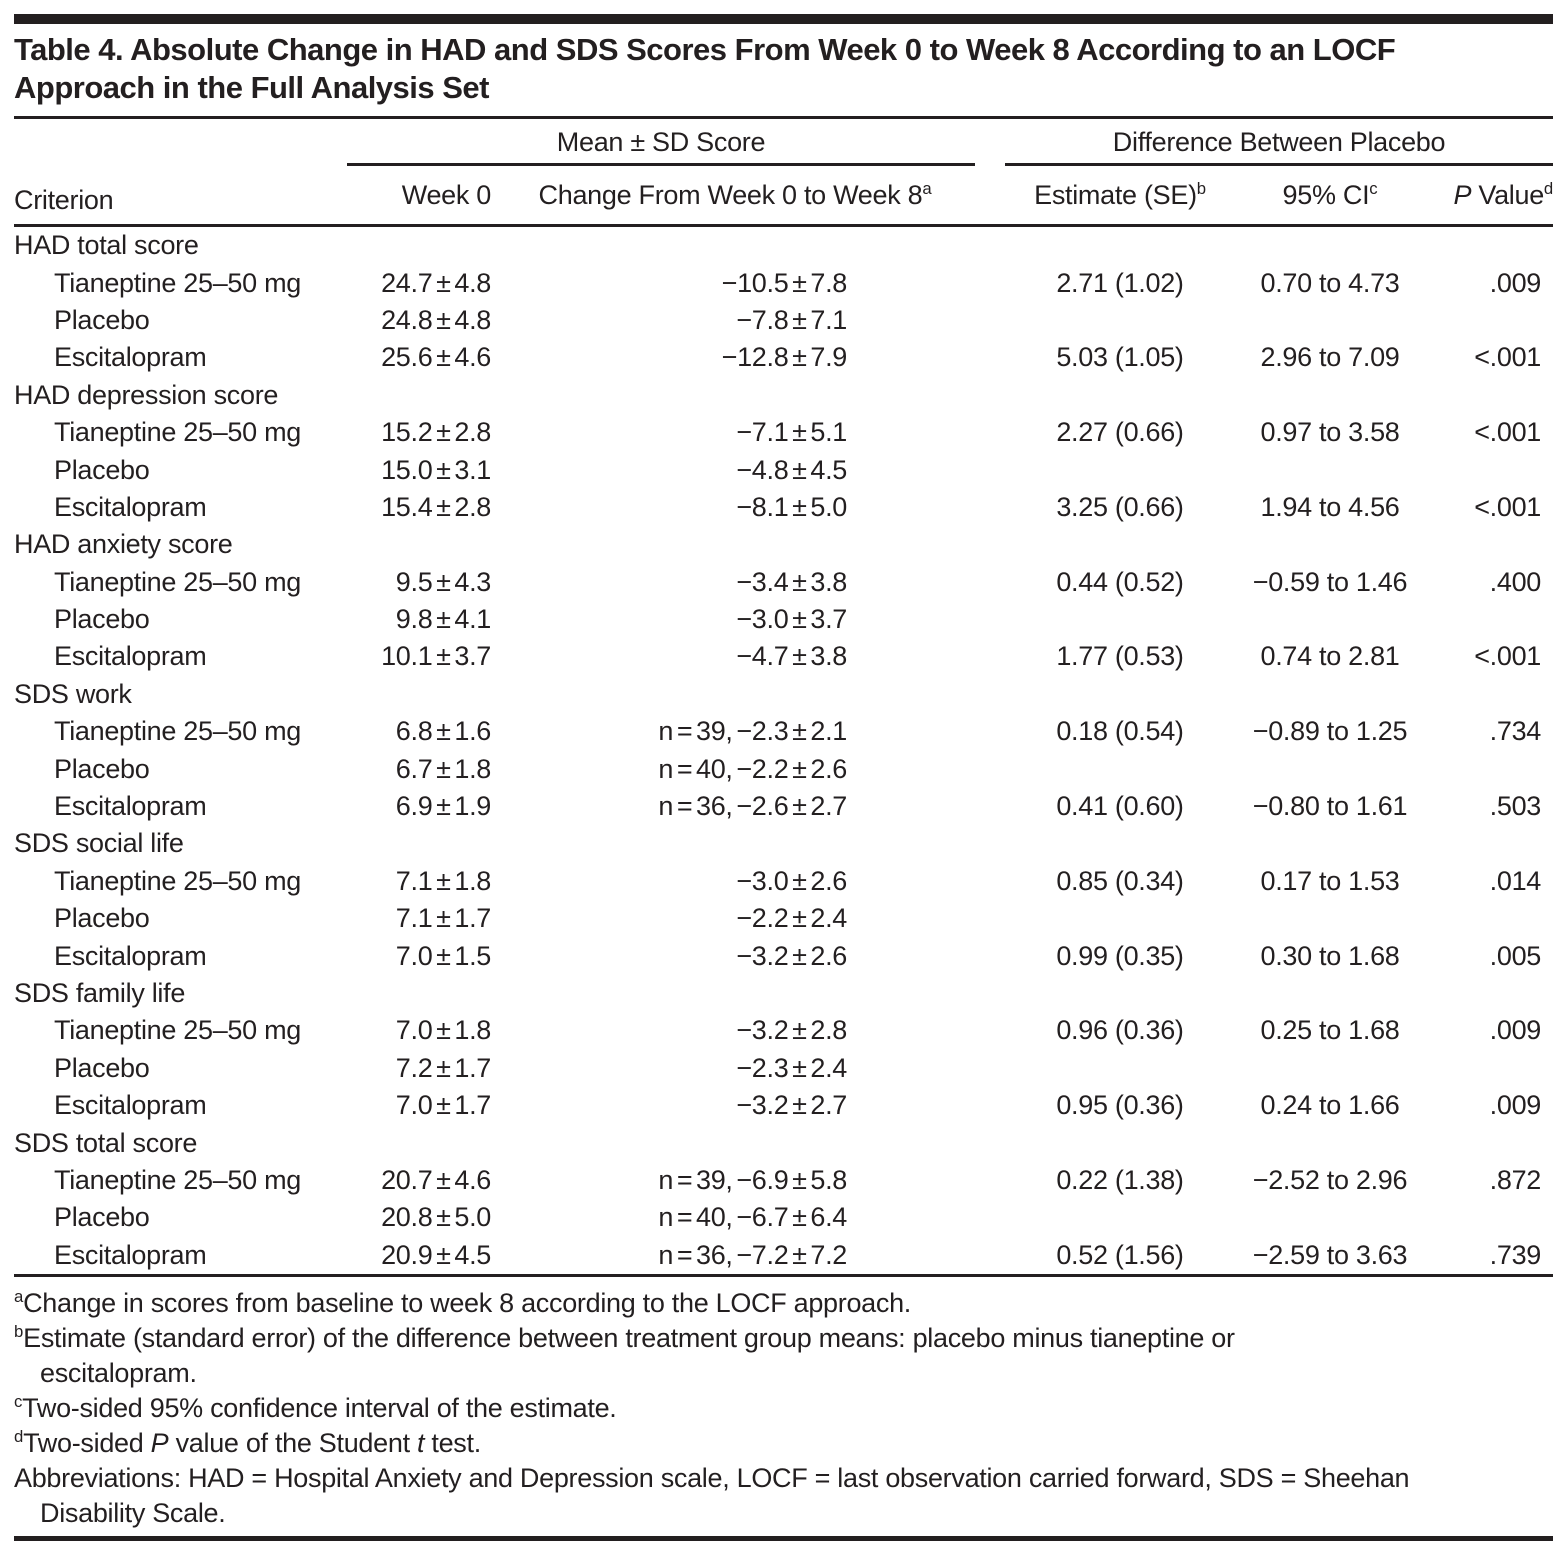 The height and width of the screenshot is (1543, 1565). What do you see at coordinates (927, 188) in the screenshot?
I see `footnote-marker-a: a` at bounding box center [927, 188].